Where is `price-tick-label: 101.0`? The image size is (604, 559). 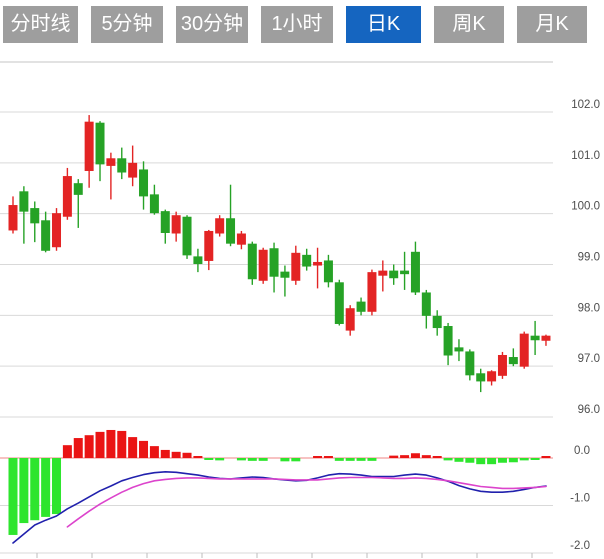 price-tick-label: 101.0 is located at coordinates (585, 156).